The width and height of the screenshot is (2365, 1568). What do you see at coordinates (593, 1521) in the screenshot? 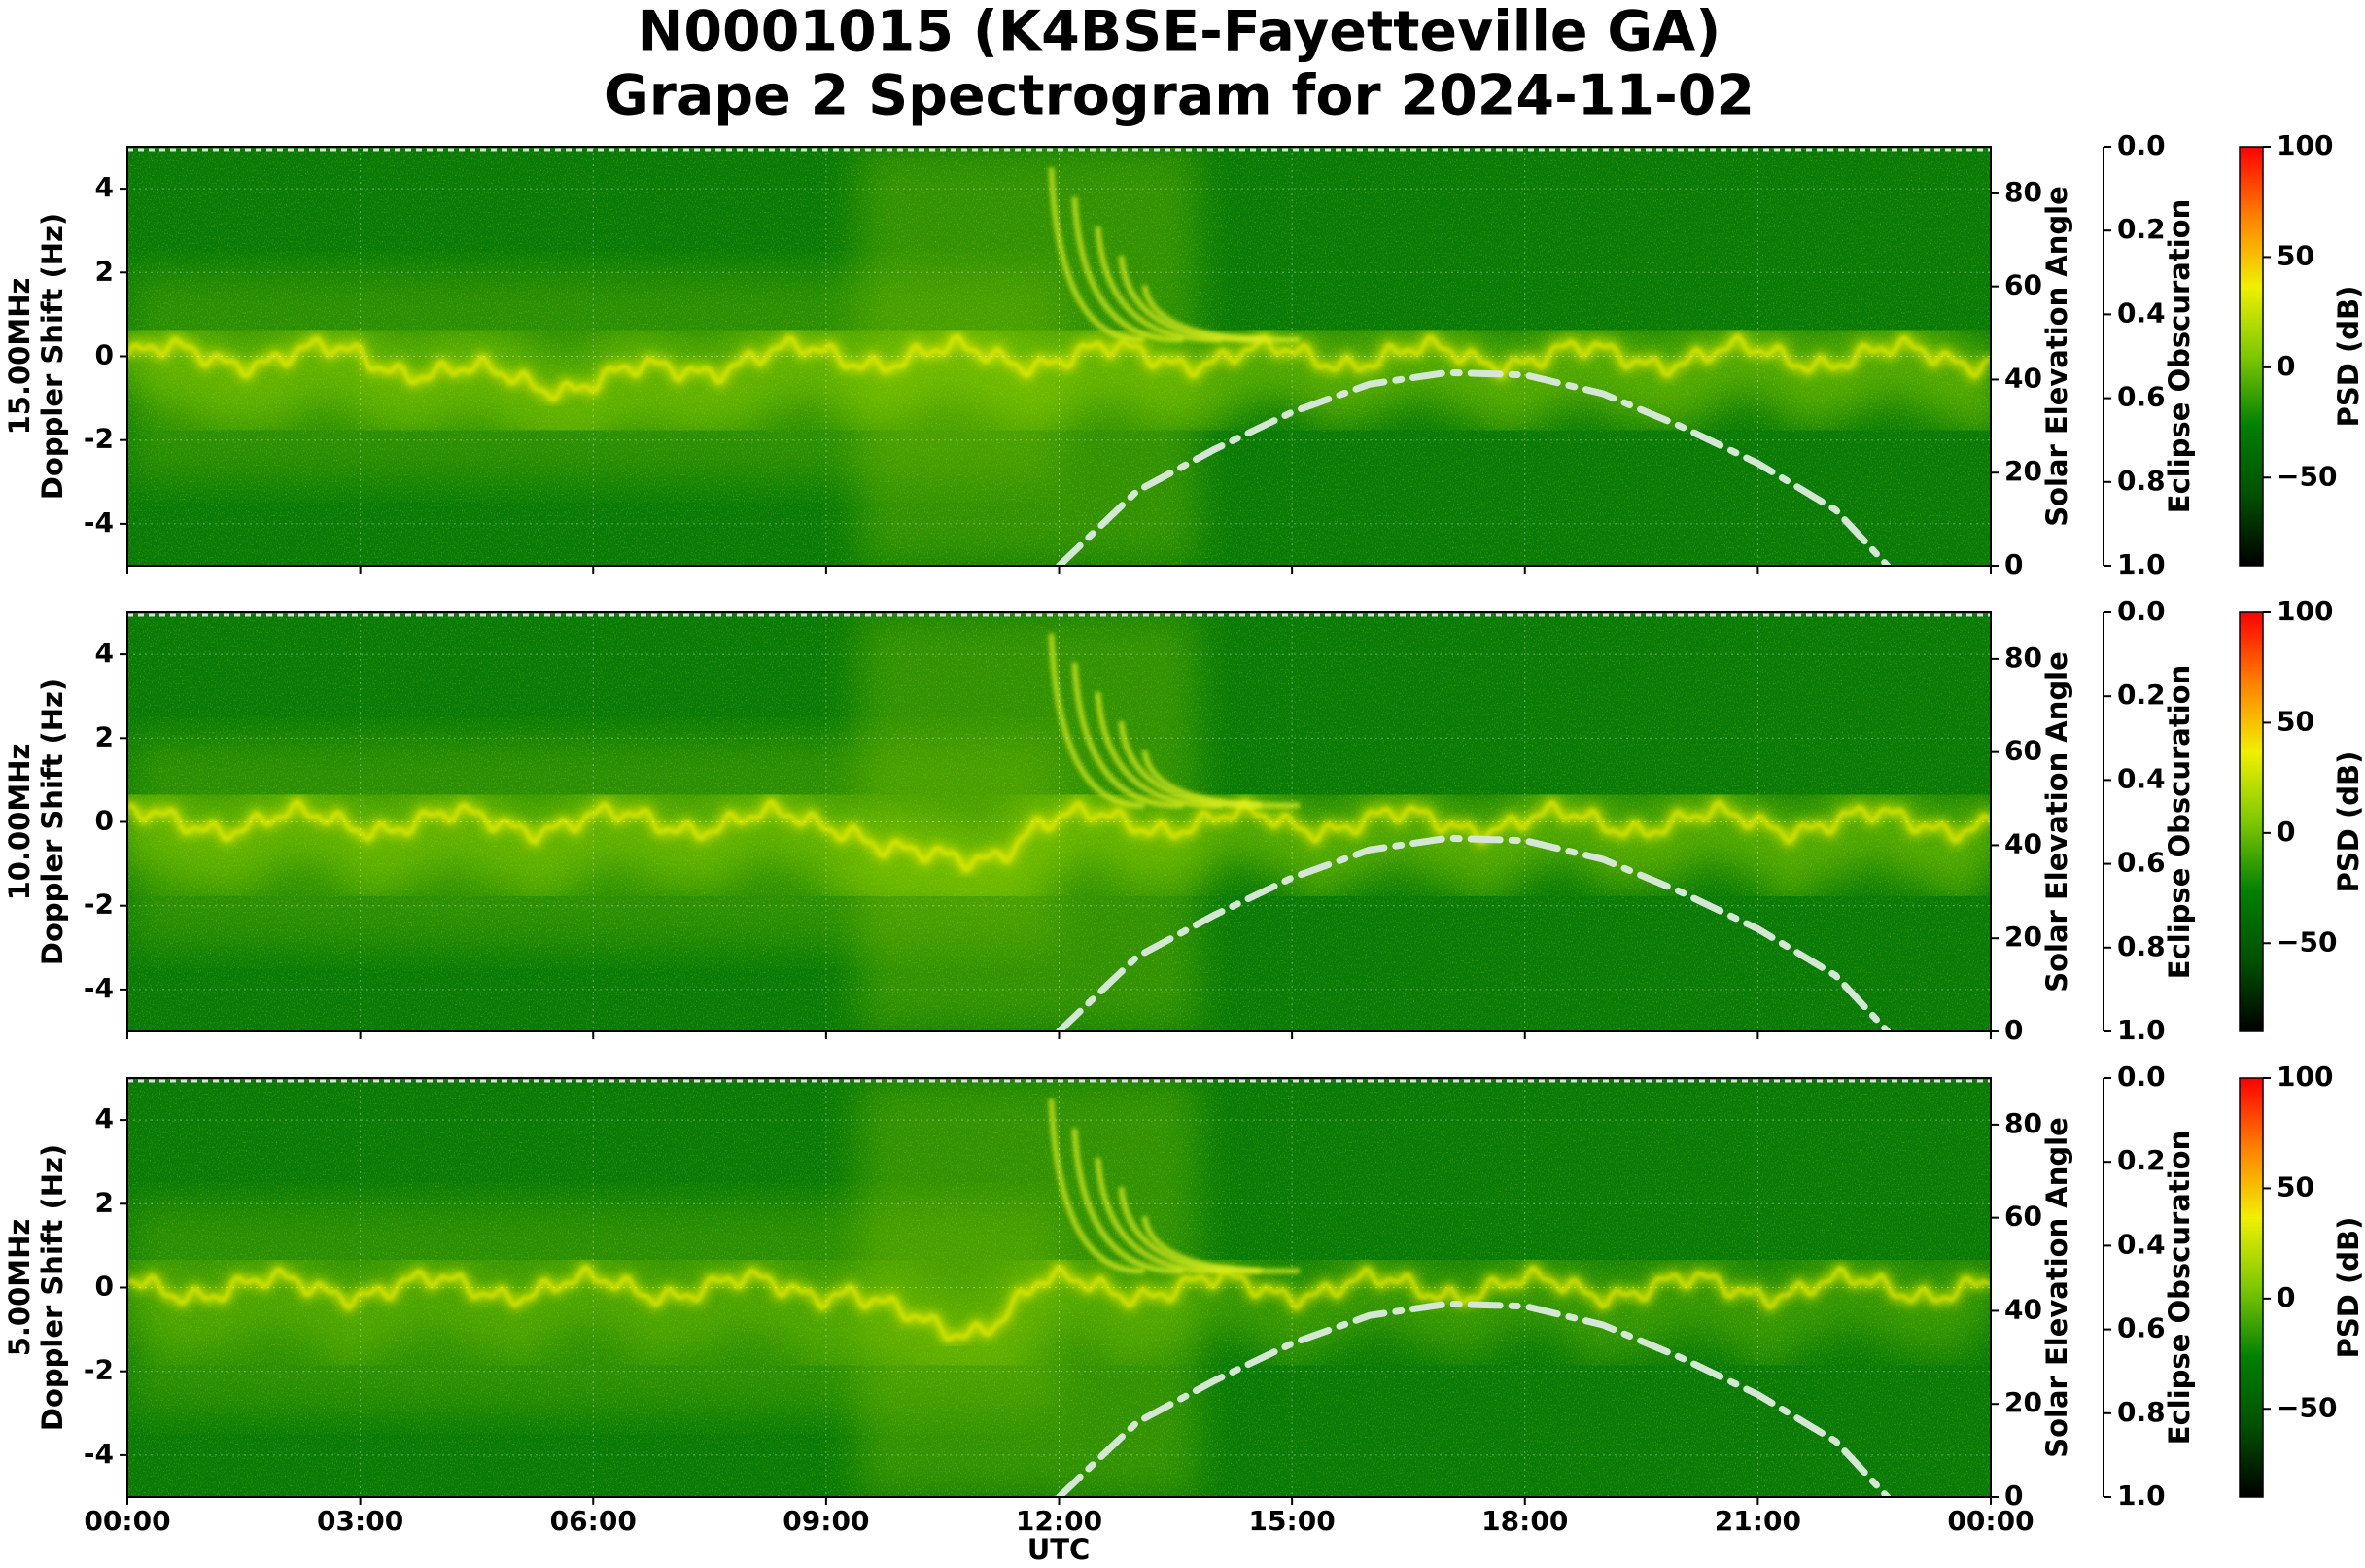
I see `x-tick-label: 06:00` at bounding box center [593, 1521].